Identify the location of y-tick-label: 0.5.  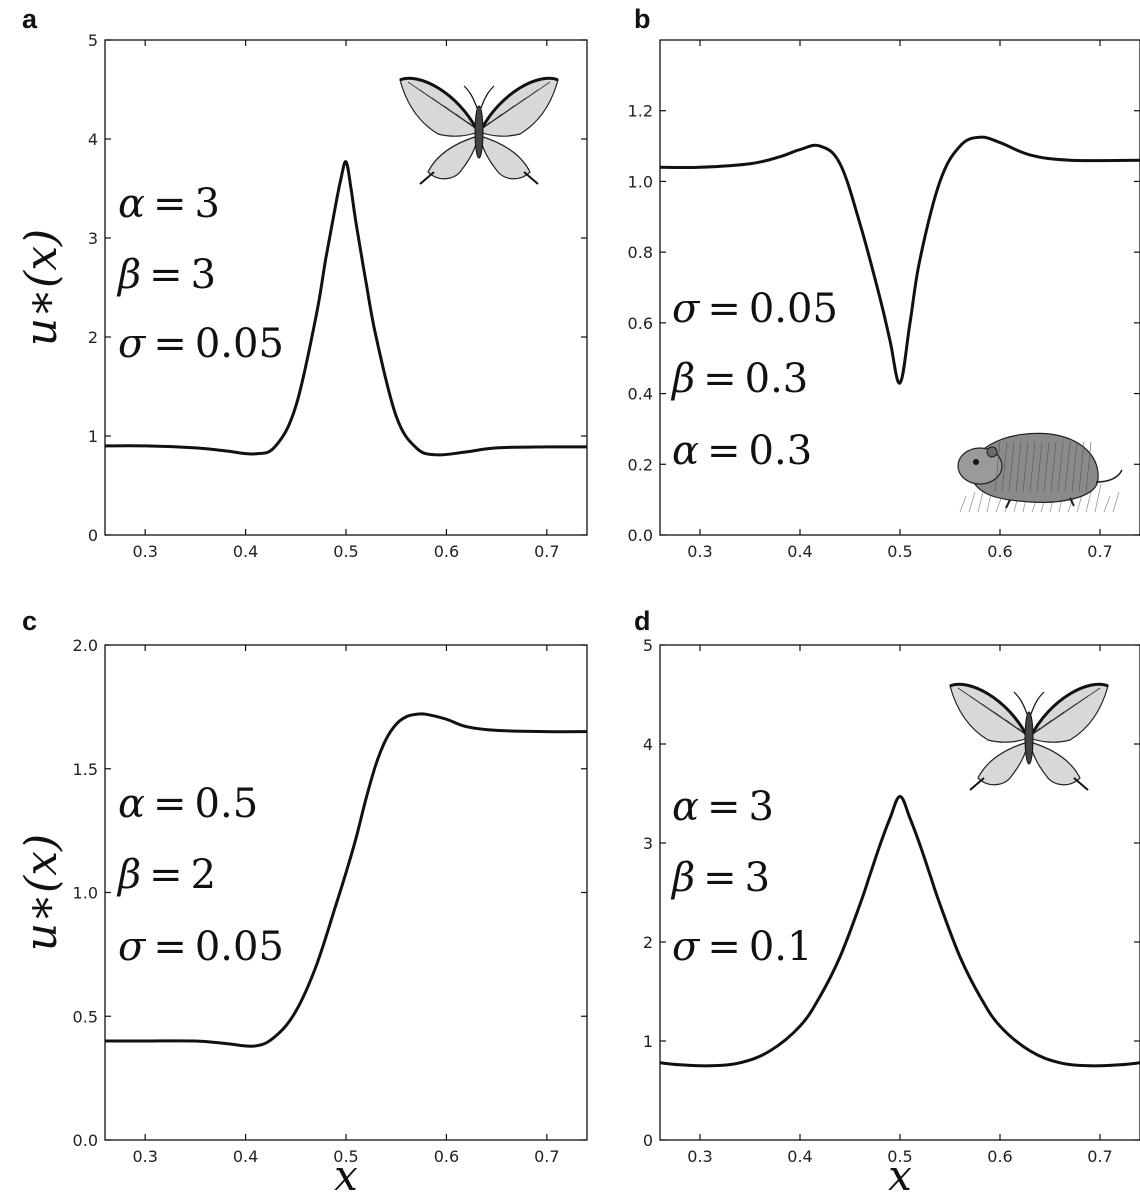
(85, 1016).